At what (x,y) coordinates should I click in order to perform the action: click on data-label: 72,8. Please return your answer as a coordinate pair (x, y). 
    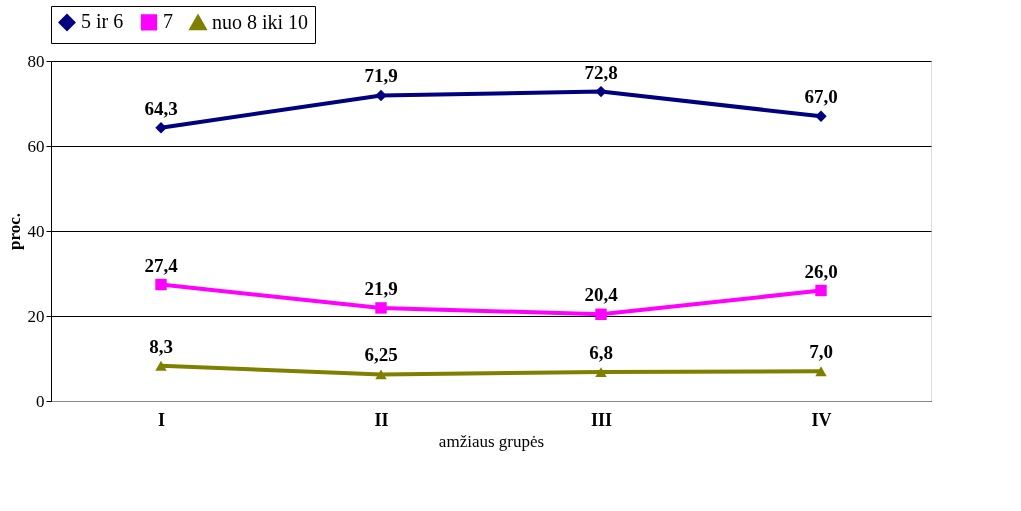
    Looking at the image, I should click on (601, 72).